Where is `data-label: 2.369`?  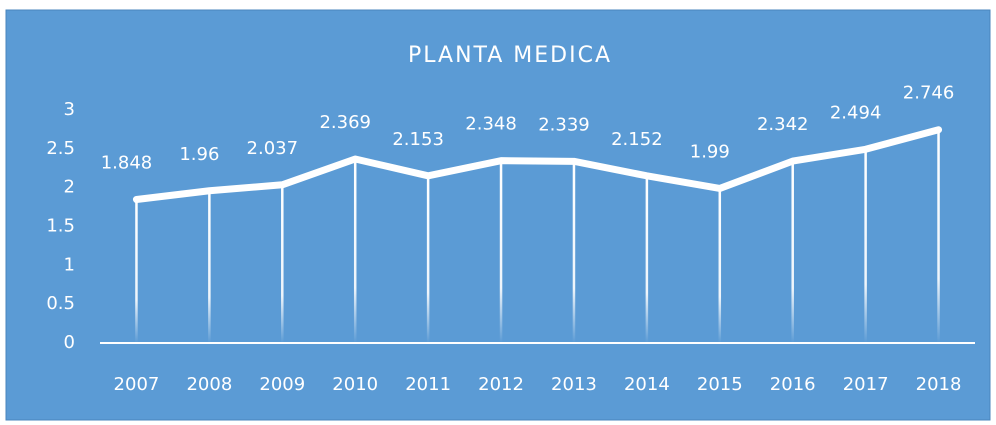
data-label: 2.369 is located at coordinates (345, 122).